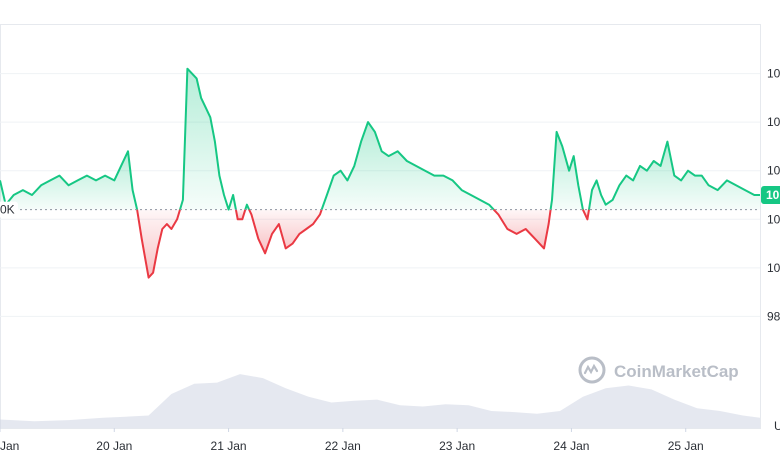 Image resolution: width=780 pixels, height=470 pixels. I want to click on baseline-label: 0K, so click(7, 210).